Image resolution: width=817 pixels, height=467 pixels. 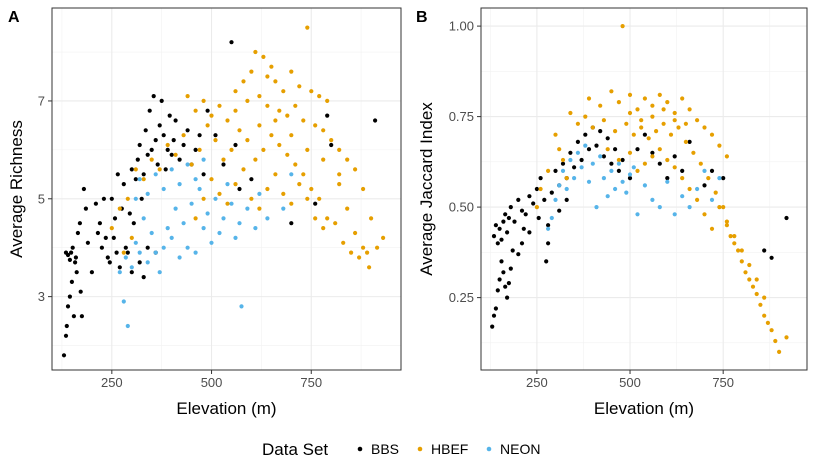 What do you see at coordinates (461, 297) in the screenshot?
I see `y-tick-label: 0.25` at bounding box center [461, 297].